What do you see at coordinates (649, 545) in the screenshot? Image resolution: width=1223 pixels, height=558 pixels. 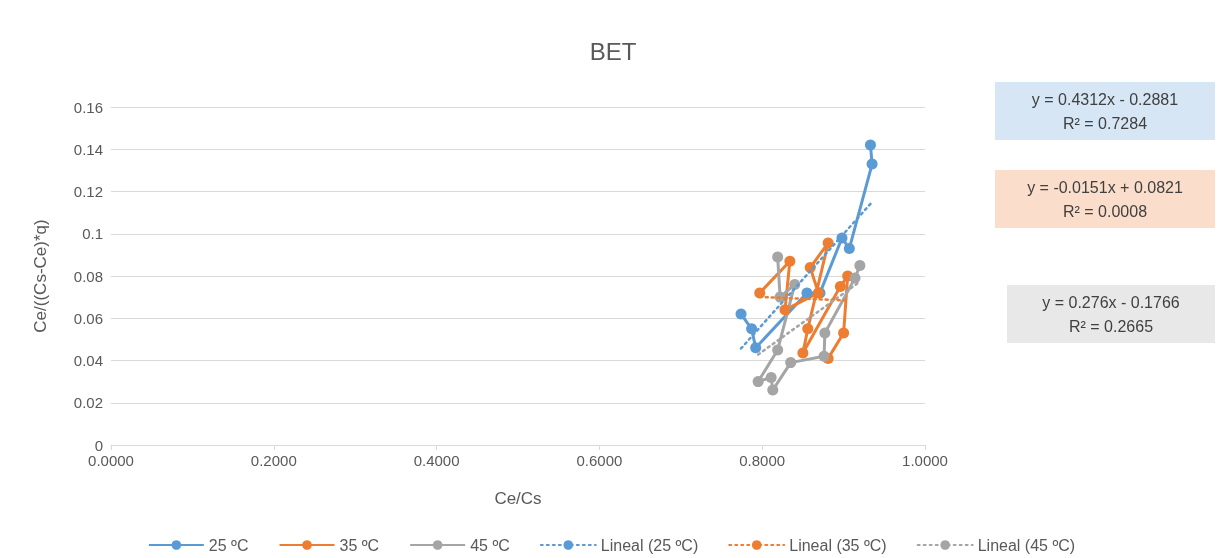 I see `legend-label: Lineal (25 ºC)` at bounding box center [649, 545].